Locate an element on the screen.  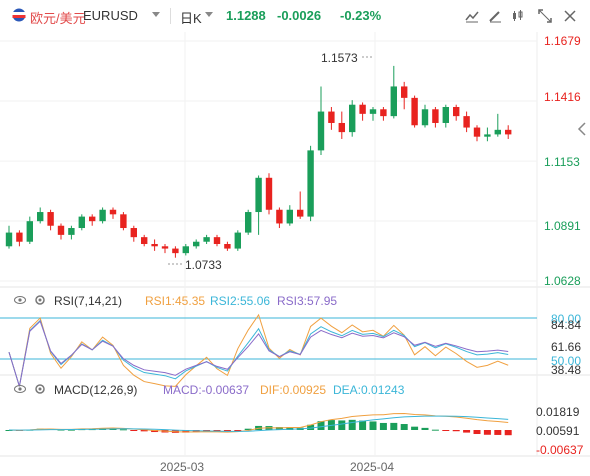
divider is located at coordinates (170, 16).